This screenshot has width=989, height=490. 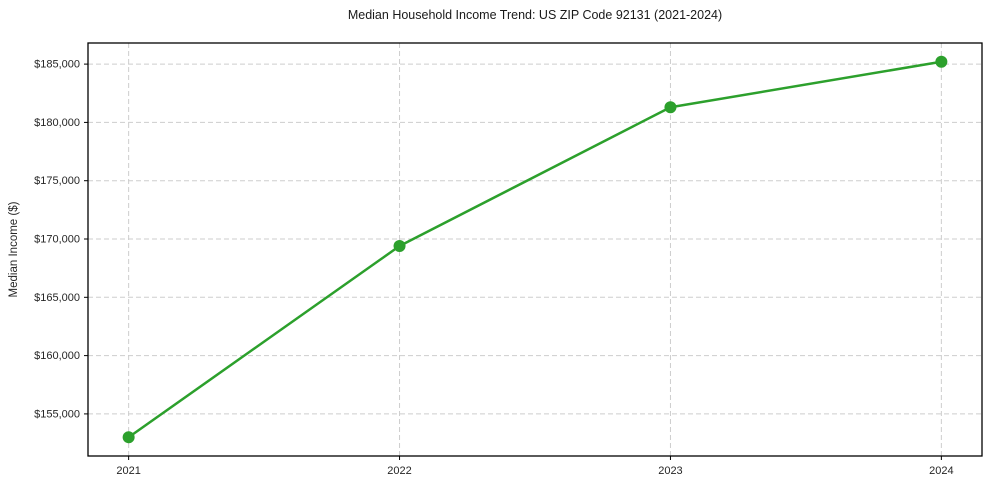 I want to click on y-tick-label: $175,000, so click(x=57, y=181).